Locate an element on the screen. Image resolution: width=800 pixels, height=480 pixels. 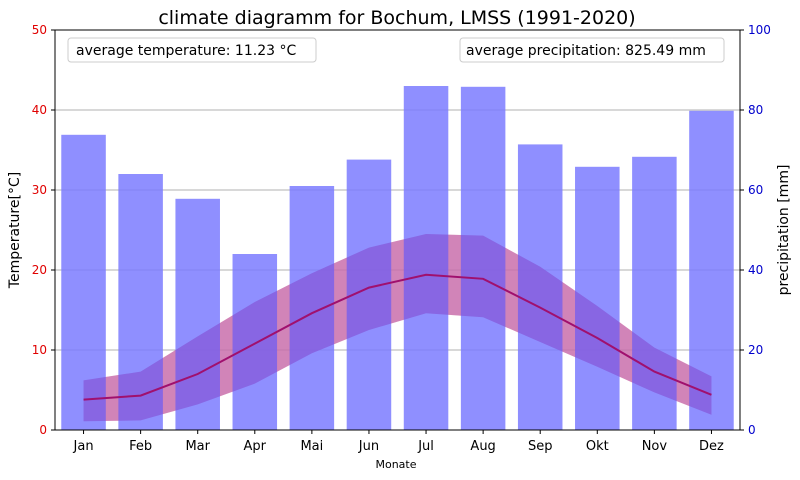
y-left-tick-label: 50 is located at coordinates (39, 30).